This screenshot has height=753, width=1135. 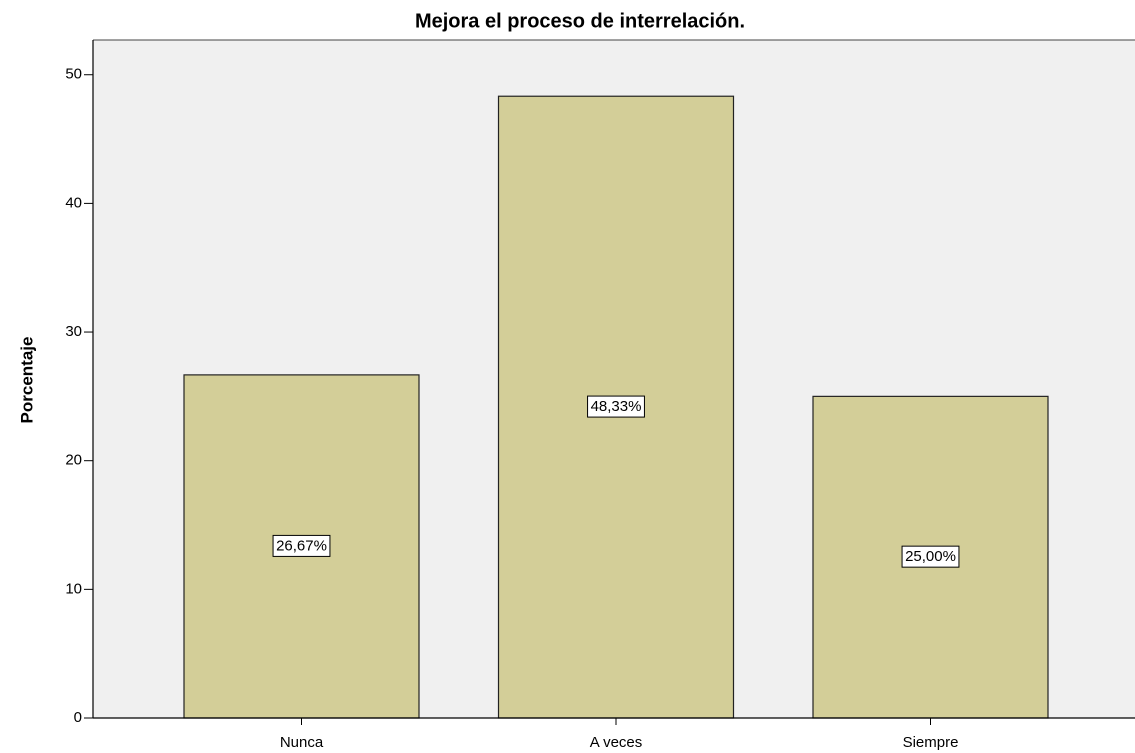 I want to click on chart-title: Mejora el proceso de interrelación., so click(x=580, y=21).